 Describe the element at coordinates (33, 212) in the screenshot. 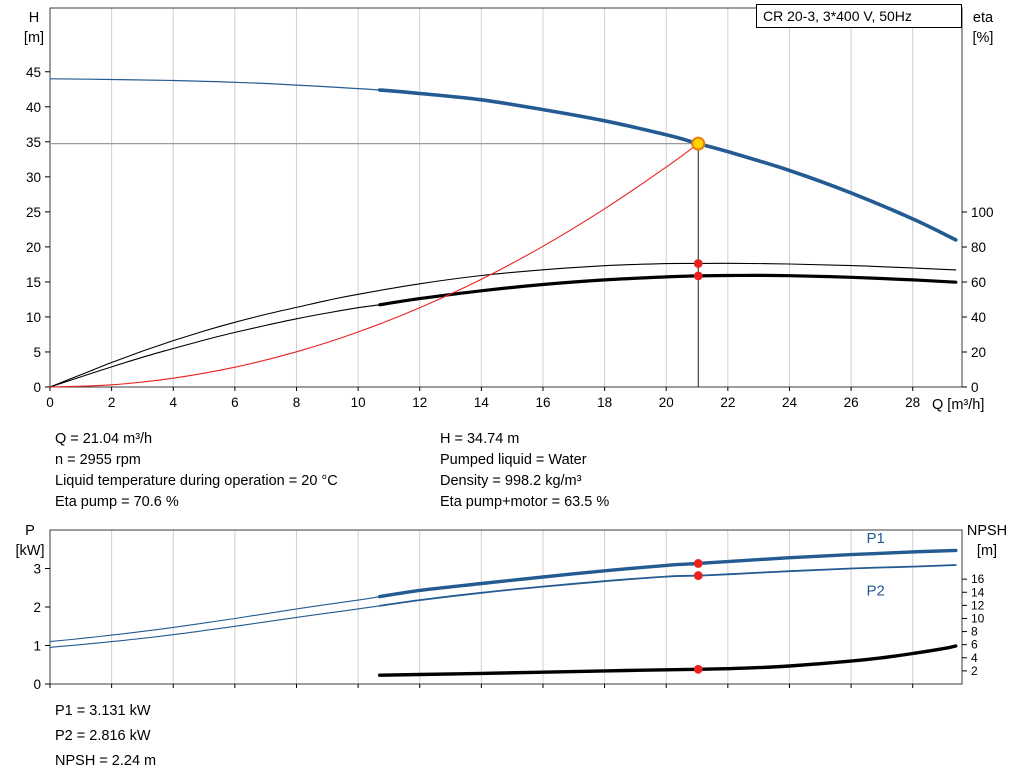

I see `left-tick-label: 25` at that location.